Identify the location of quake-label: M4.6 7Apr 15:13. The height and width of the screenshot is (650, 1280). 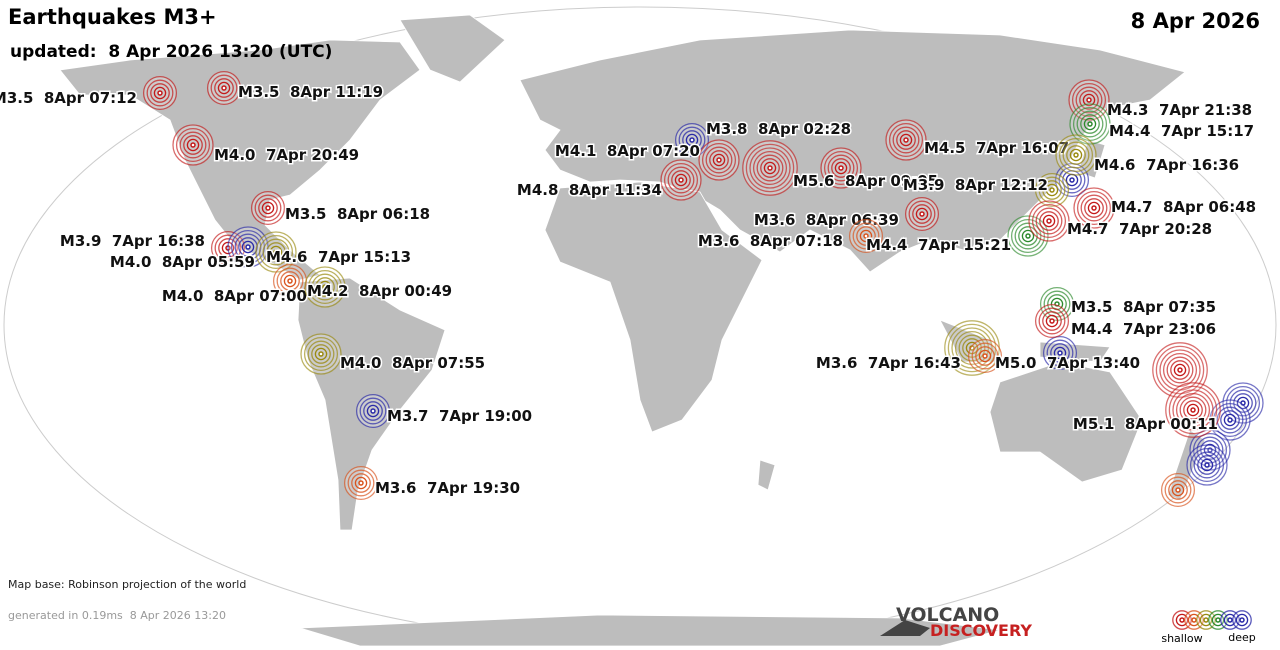
(338, 257).